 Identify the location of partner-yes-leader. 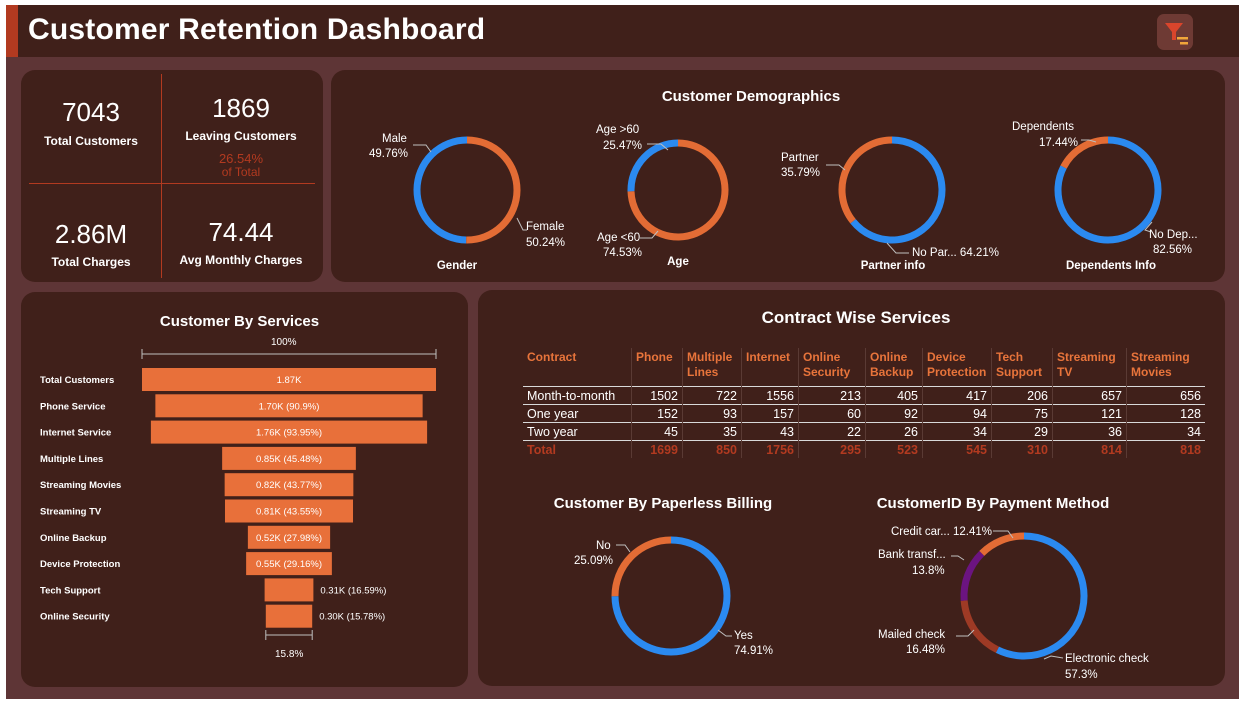
(836, 167).